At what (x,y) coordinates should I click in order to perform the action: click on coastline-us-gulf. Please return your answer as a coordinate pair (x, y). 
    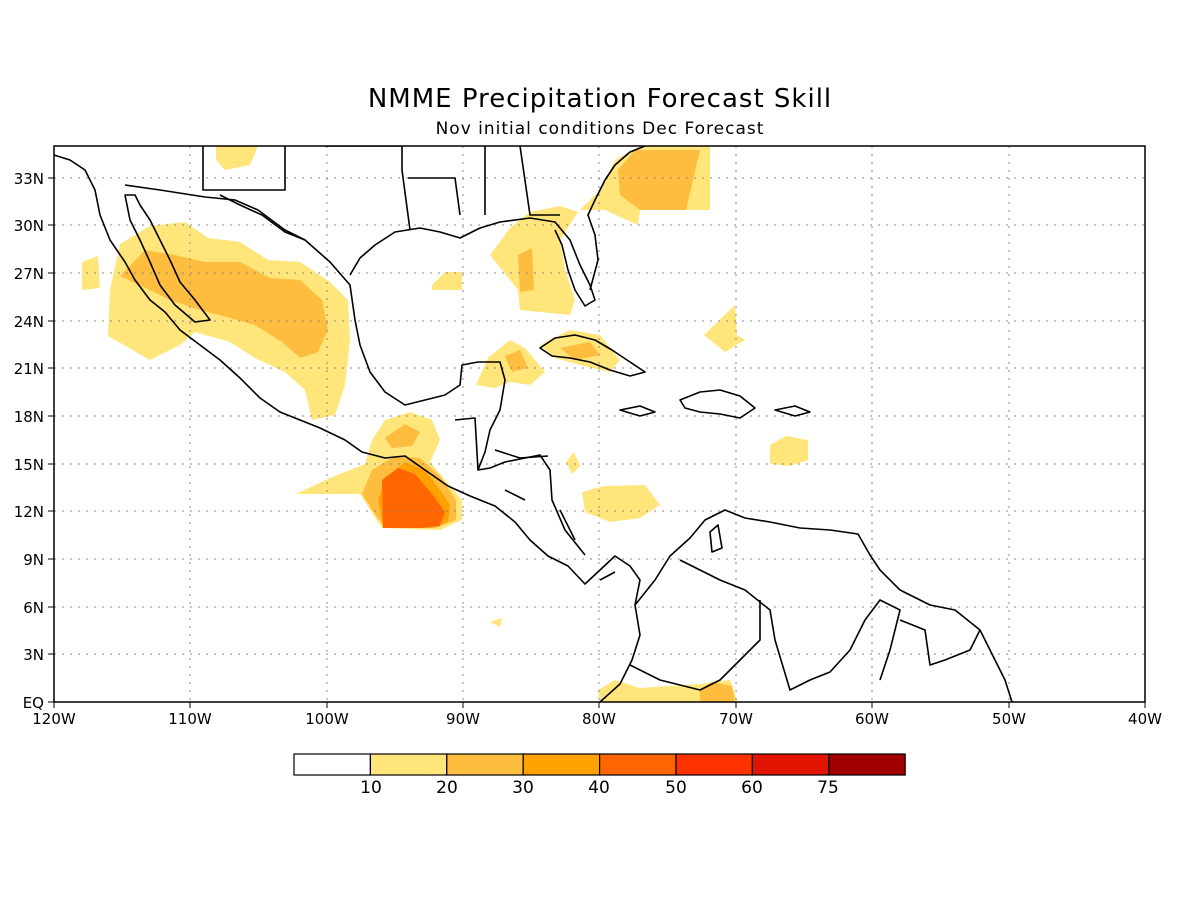
    Looking at the image, I should click on (472, 262).